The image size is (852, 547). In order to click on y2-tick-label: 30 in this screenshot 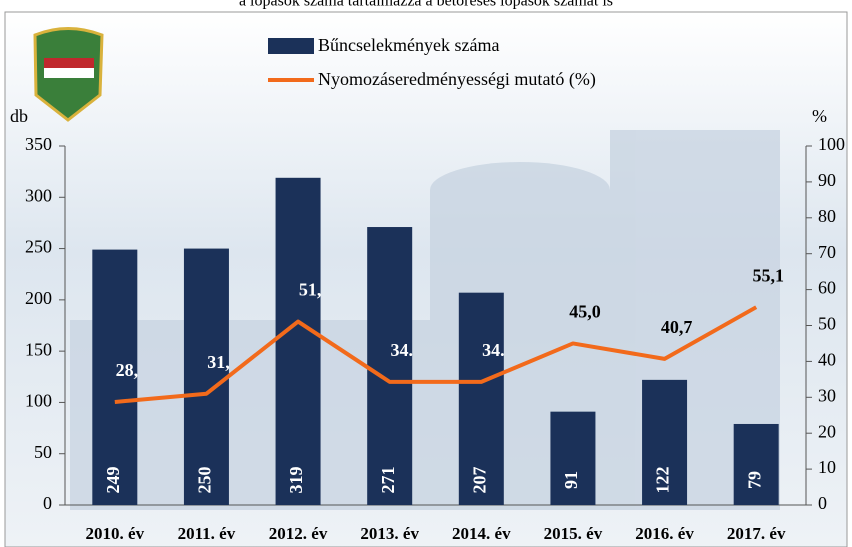, I will do `click(827, 395)`.